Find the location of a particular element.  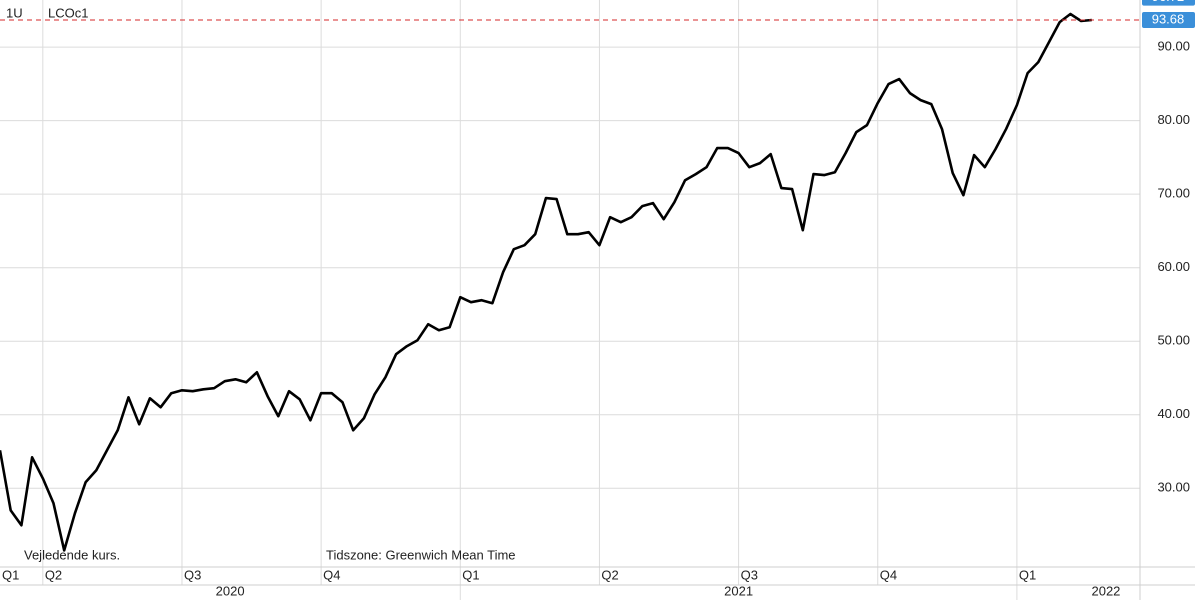

year-label: 2020 is located at coordinates (230, 590).